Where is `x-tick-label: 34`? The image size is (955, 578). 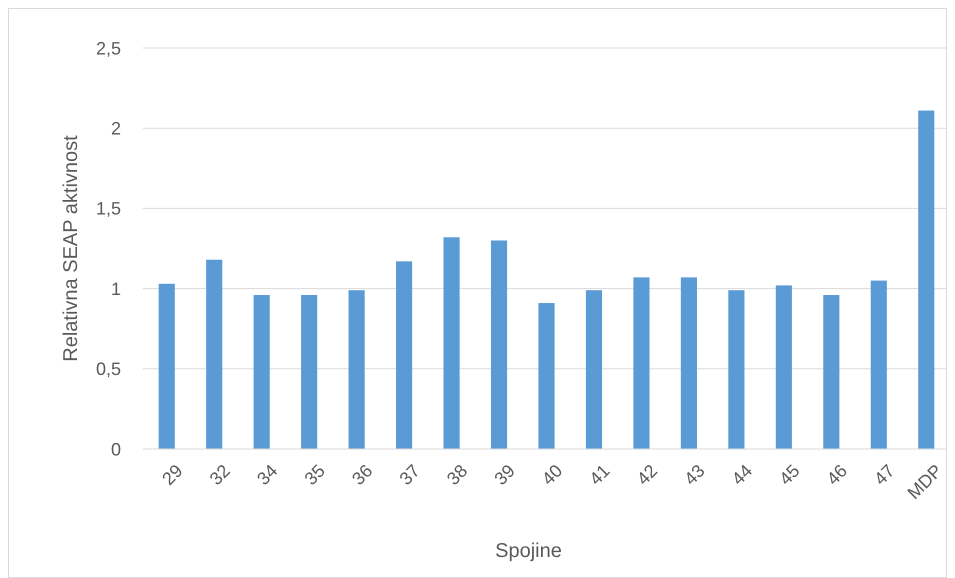
x-tick-label: 34 is located at coordinates (267, 474).